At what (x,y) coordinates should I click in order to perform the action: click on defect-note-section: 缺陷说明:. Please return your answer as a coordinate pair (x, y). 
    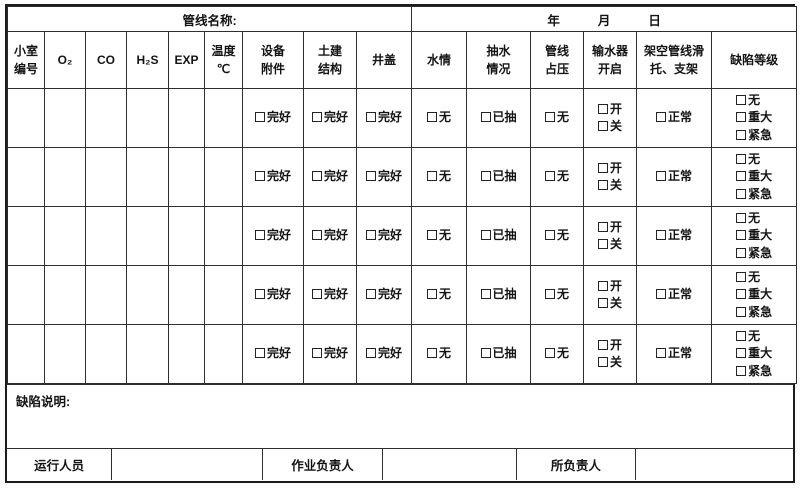
    Looking at the image, I should click on (400, 416).